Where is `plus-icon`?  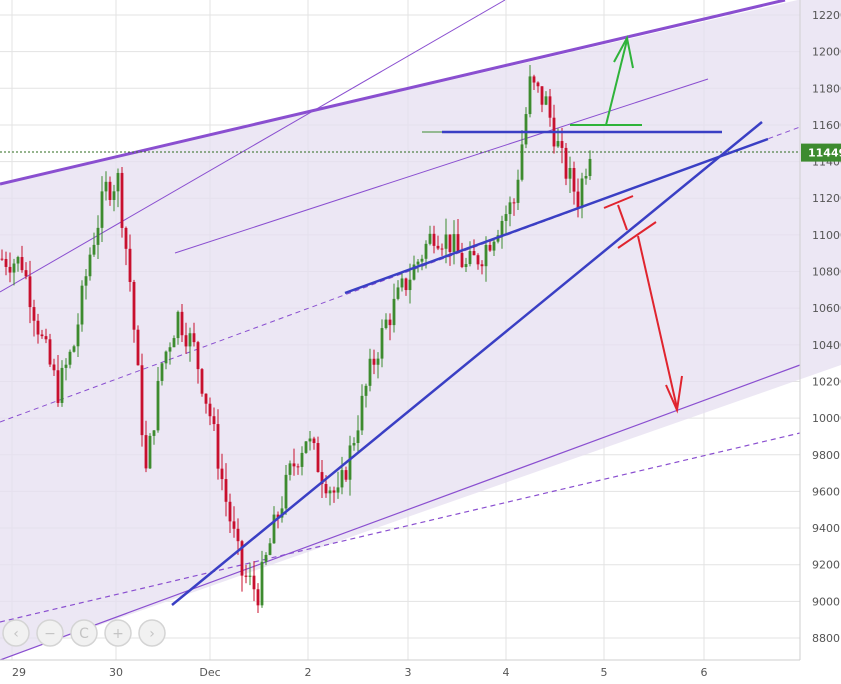
plus-icon is located at coordinates (118, 633).